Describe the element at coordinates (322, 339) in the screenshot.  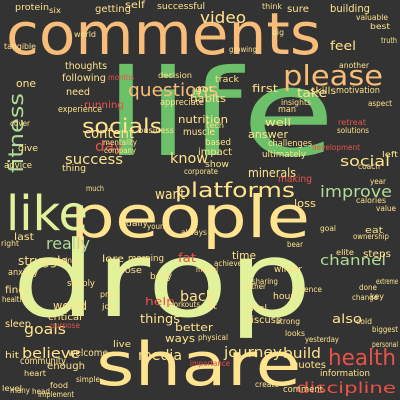
I see `word-yesterday: yesterday` at that location.